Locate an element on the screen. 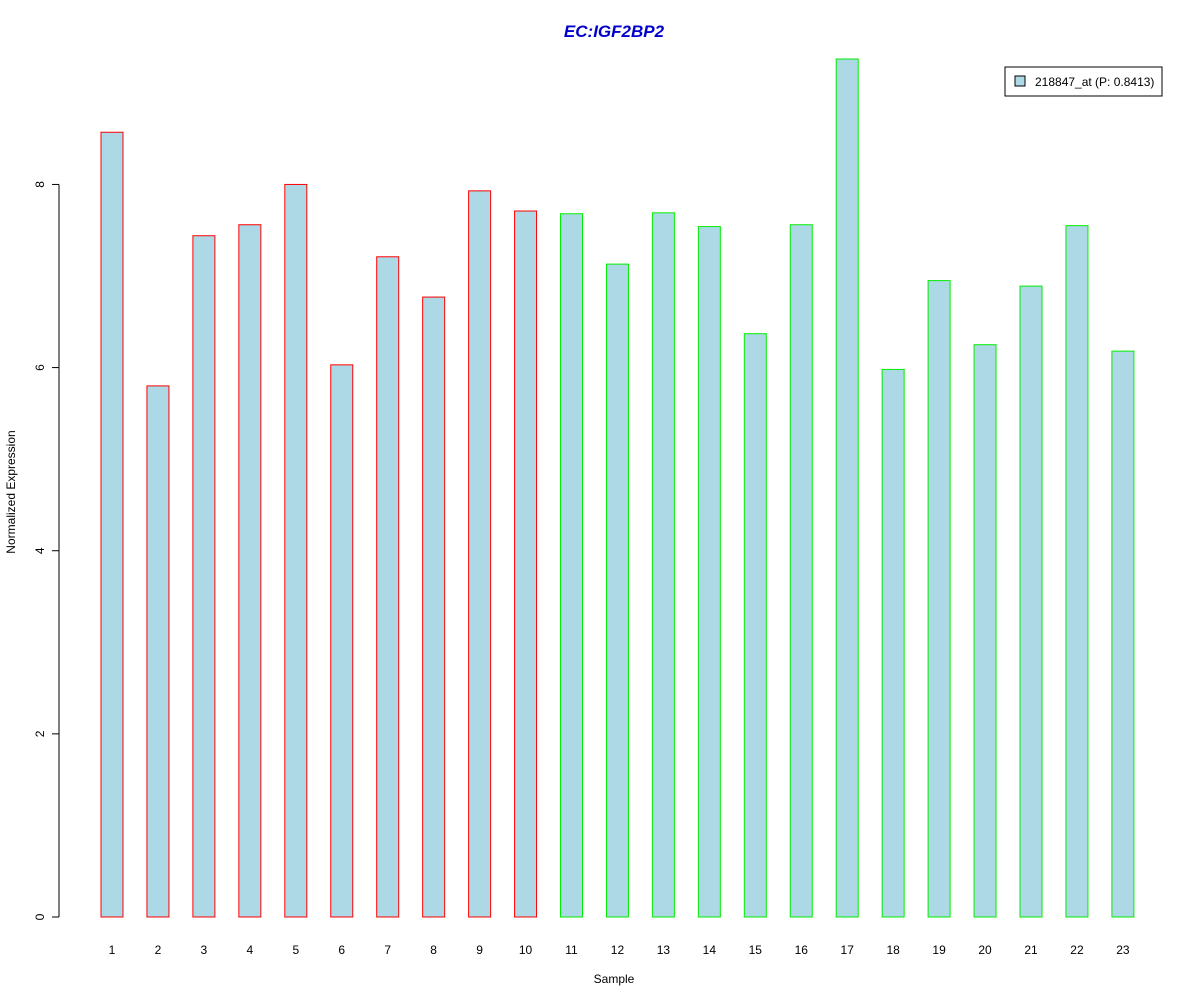 This screenshot has width=1200, height=1000. x-tick-label: 23 is located at coordinates (1123, 950).